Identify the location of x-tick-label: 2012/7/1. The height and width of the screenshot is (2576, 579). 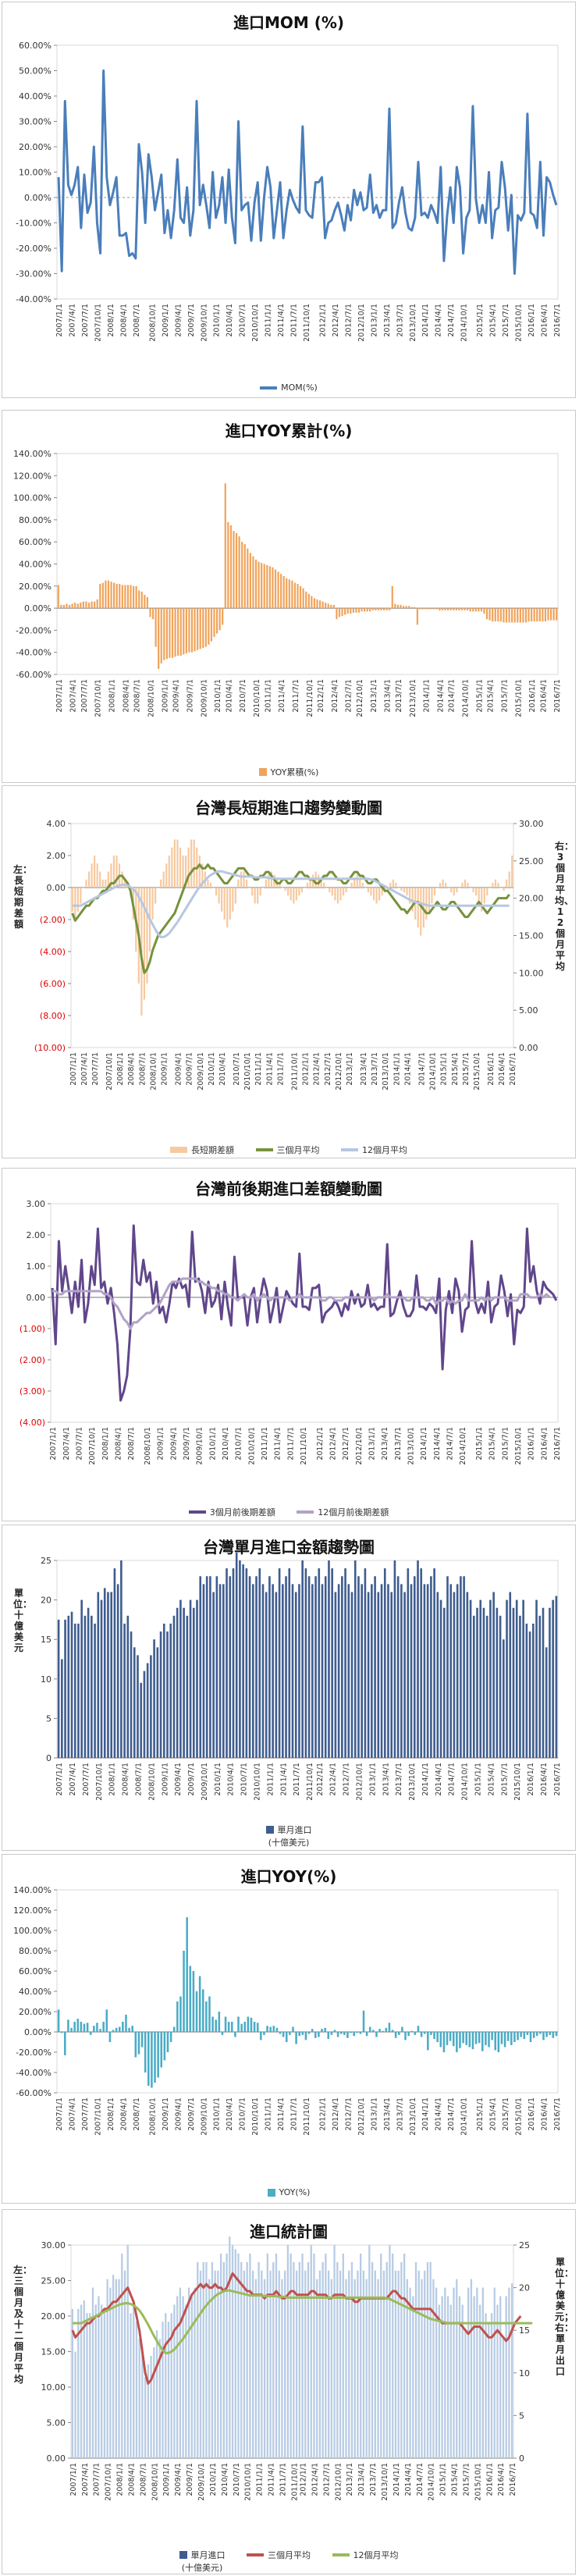
(348, 320).